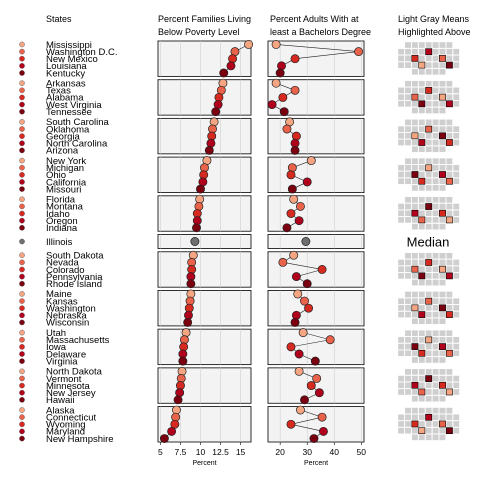 The width and height of the screenshot is (480, 480). What do you see at coordinates (296, 136) in the screenshot?
I see `dot-bachelors-georgia` at bounding box center [296, 136].